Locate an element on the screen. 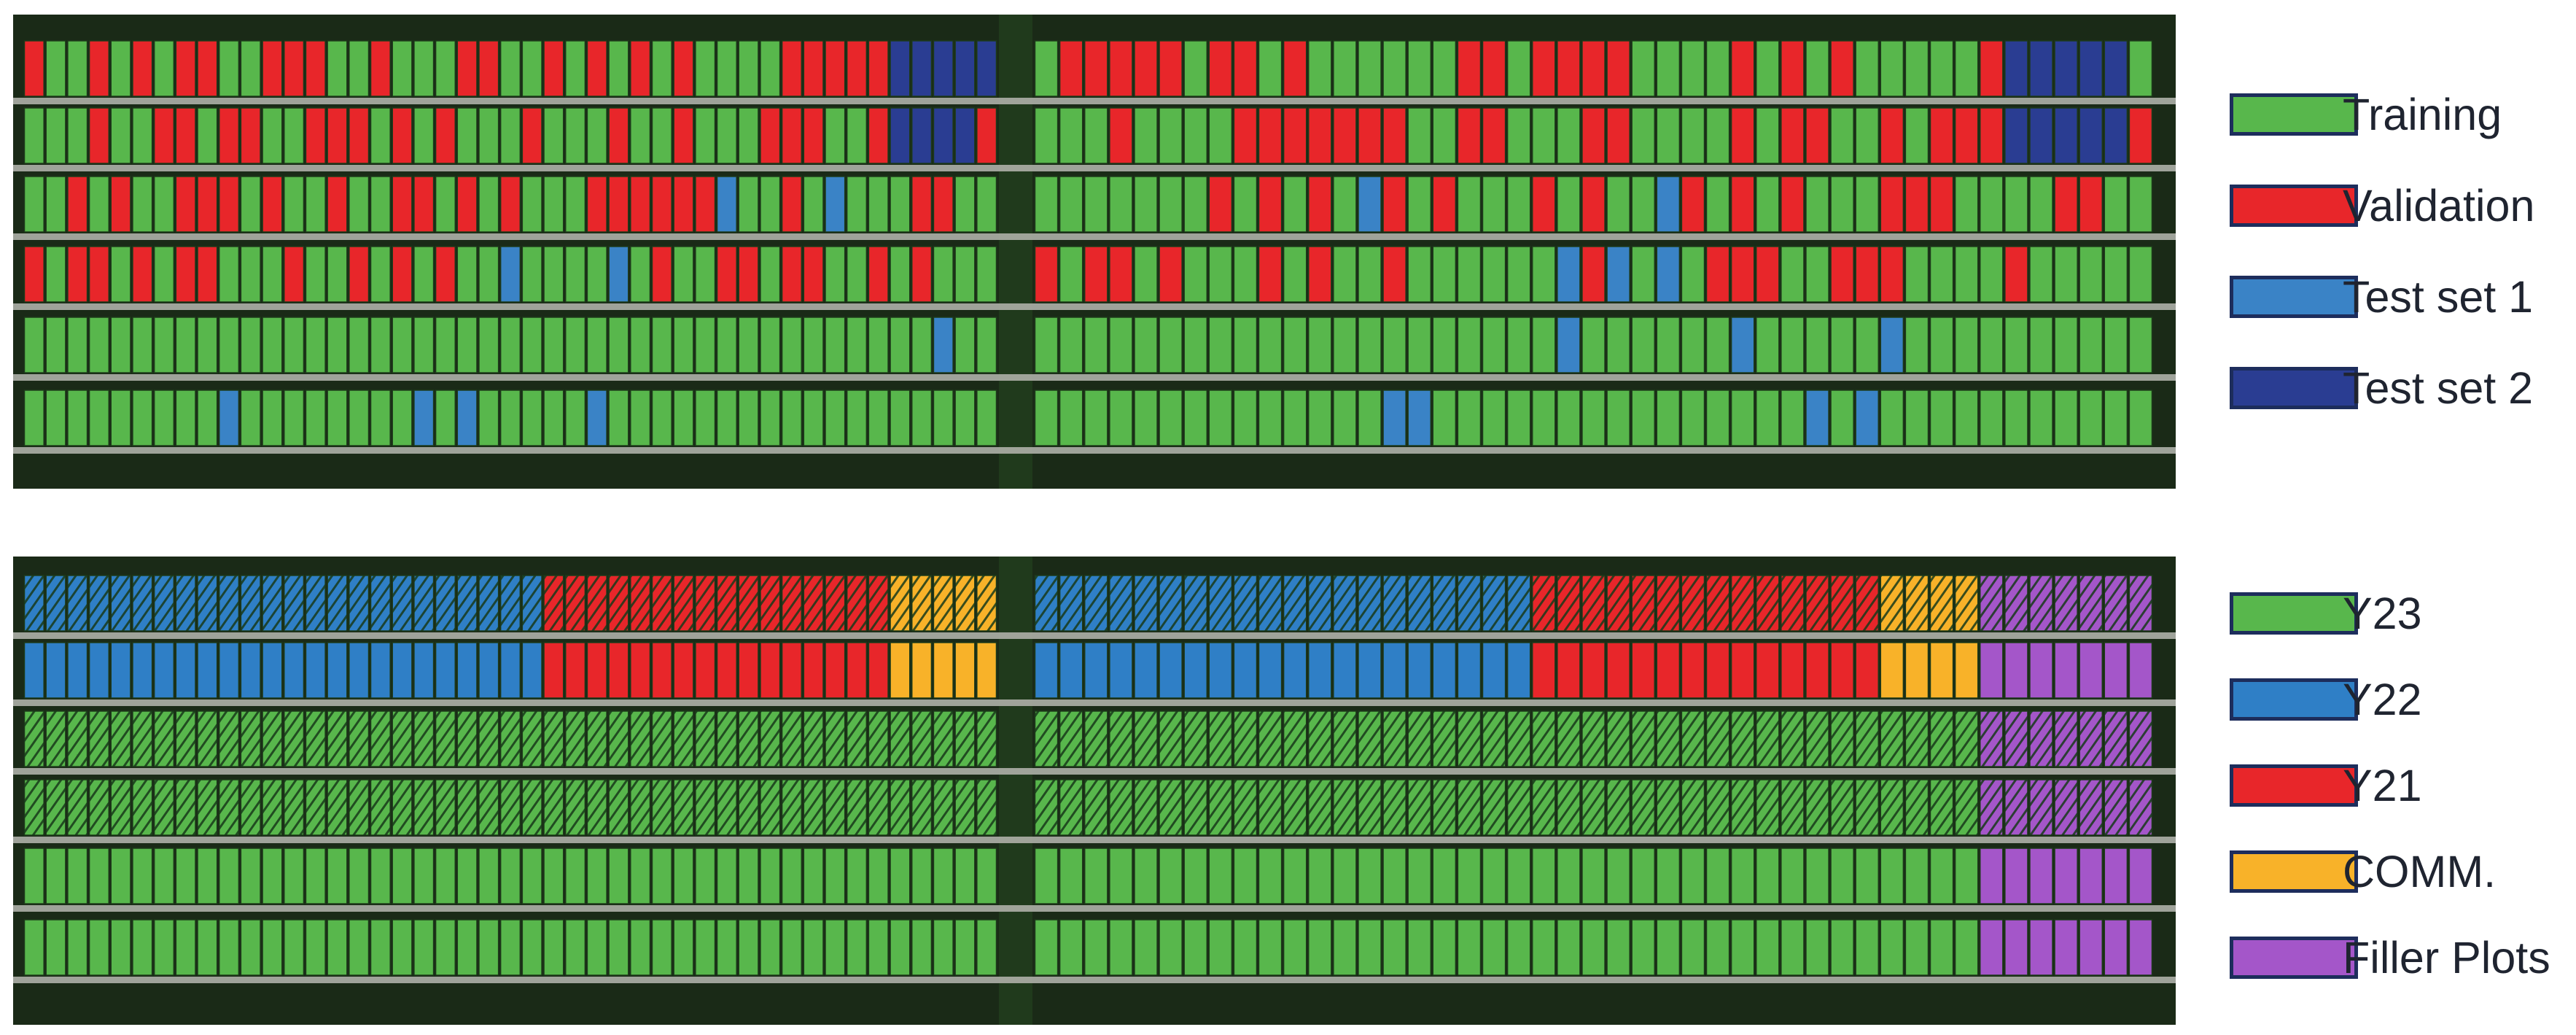  plot-comm is located at coordinates (900, 670).